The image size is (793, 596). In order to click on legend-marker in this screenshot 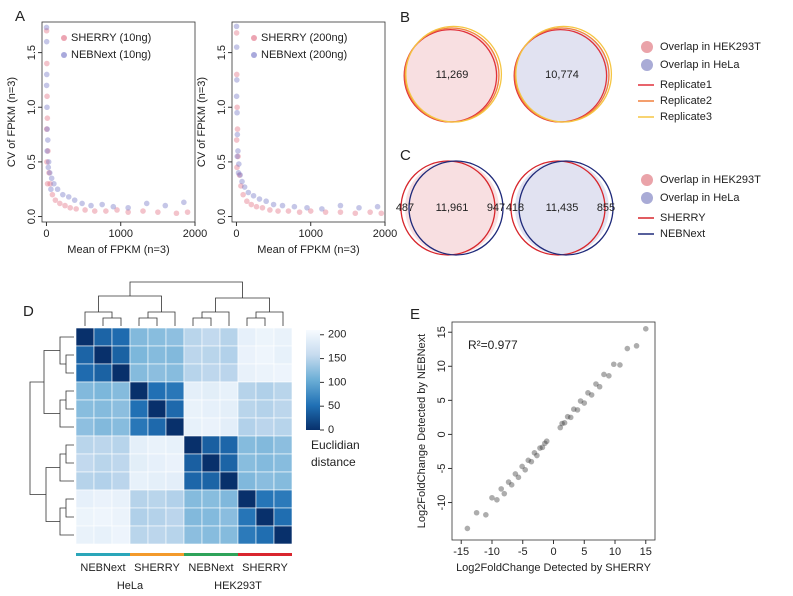, I will do `click(647, 65)`.